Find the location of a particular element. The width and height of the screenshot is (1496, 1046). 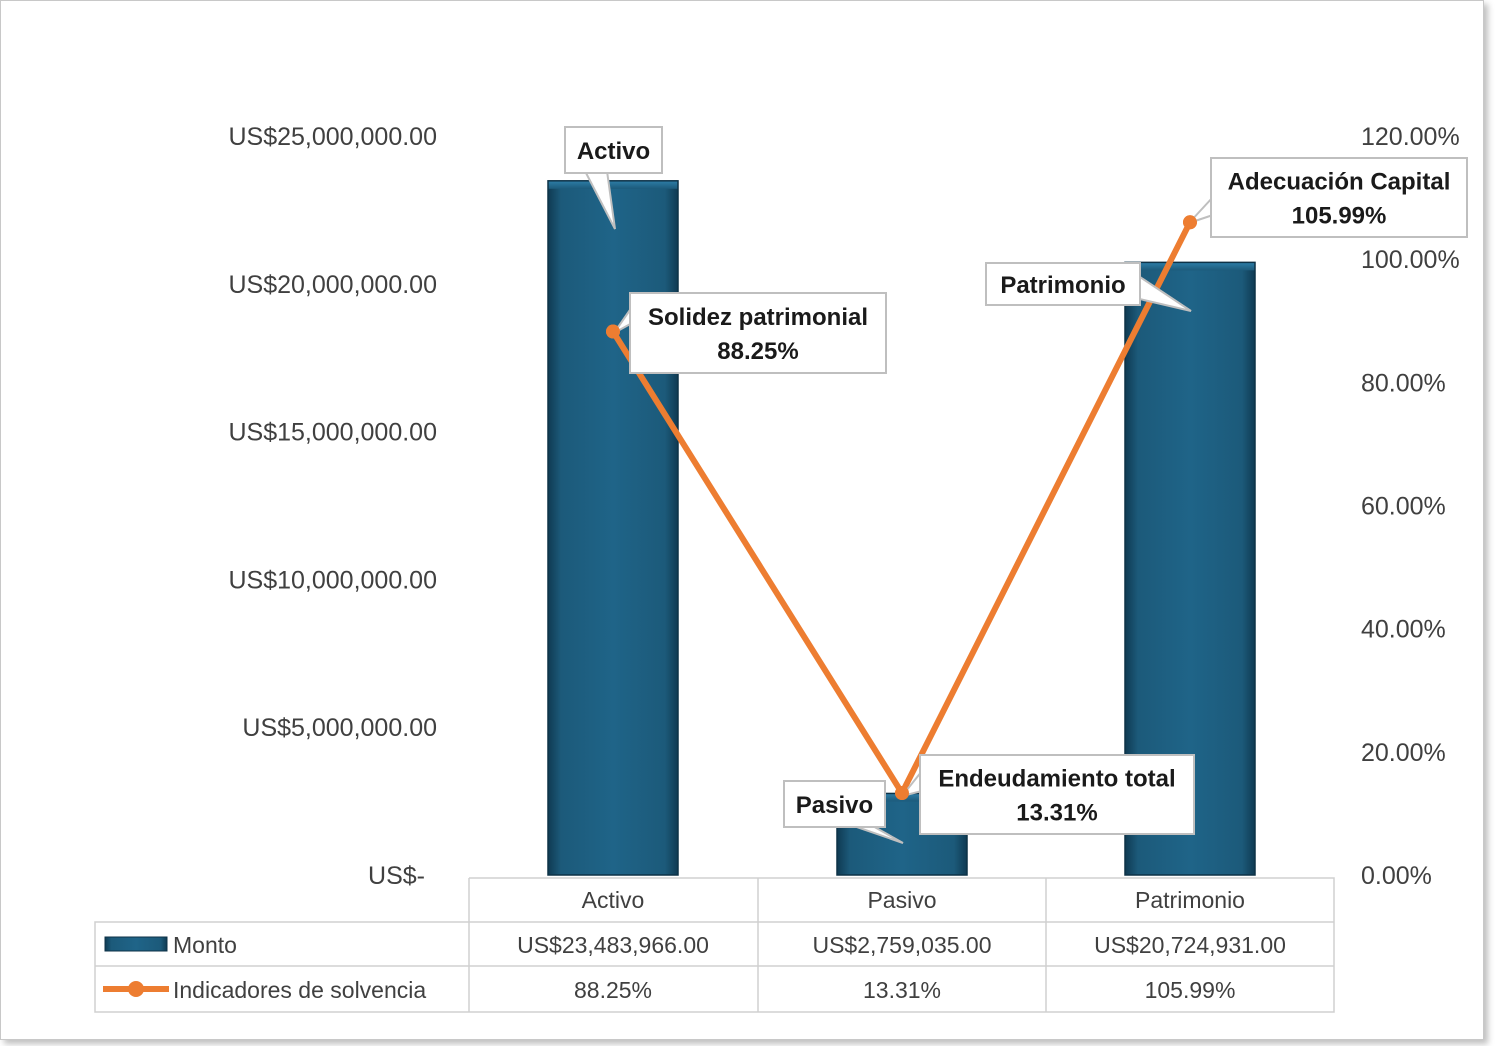

legend-key-monto is located at coordinates (136, 944).